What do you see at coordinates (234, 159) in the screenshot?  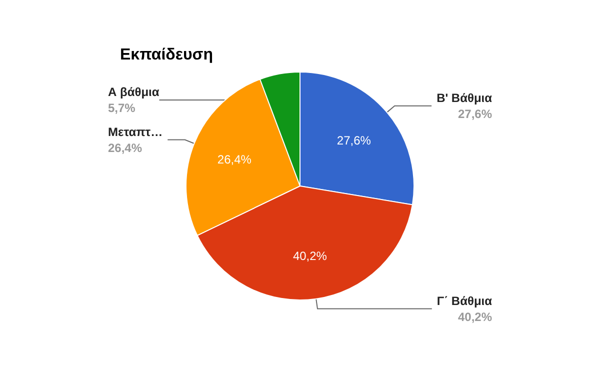 I see `text: 26,4%` at bounding box center [234, 159].